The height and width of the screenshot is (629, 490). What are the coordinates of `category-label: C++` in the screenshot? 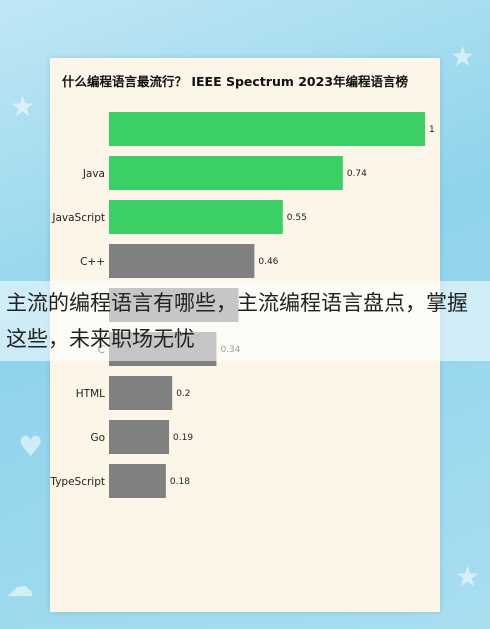 It's located at (92, 262).